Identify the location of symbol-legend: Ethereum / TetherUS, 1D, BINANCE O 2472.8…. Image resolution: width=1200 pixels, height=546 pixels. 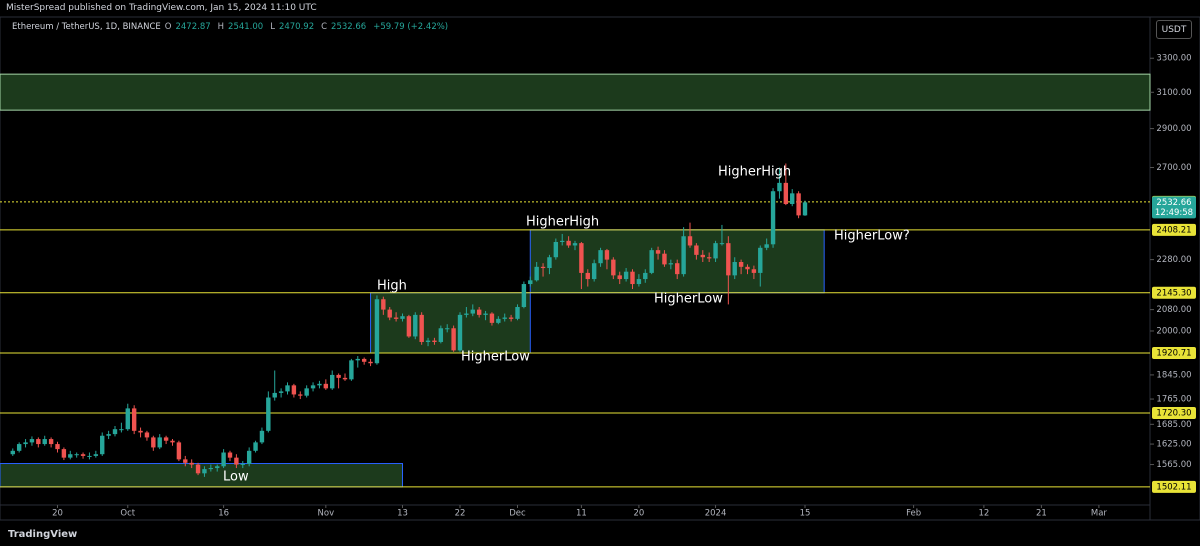
(231, 27).